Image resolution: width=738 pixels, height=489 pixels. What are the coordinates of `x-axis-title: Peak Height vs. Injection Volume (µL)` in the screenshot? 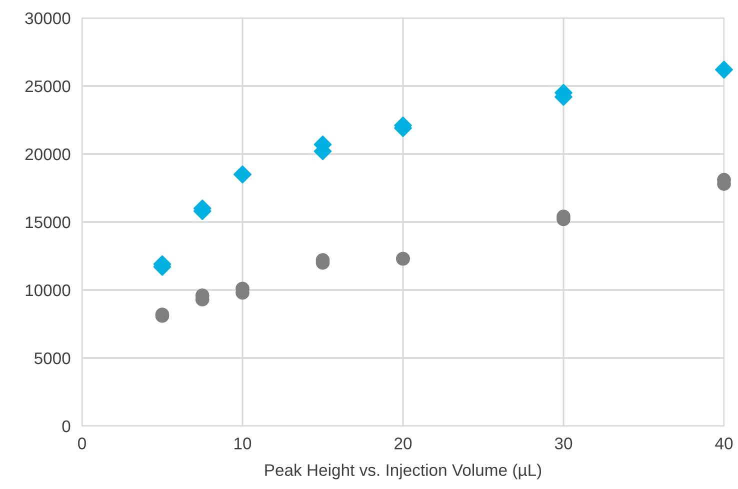 It's located at (403, 472).